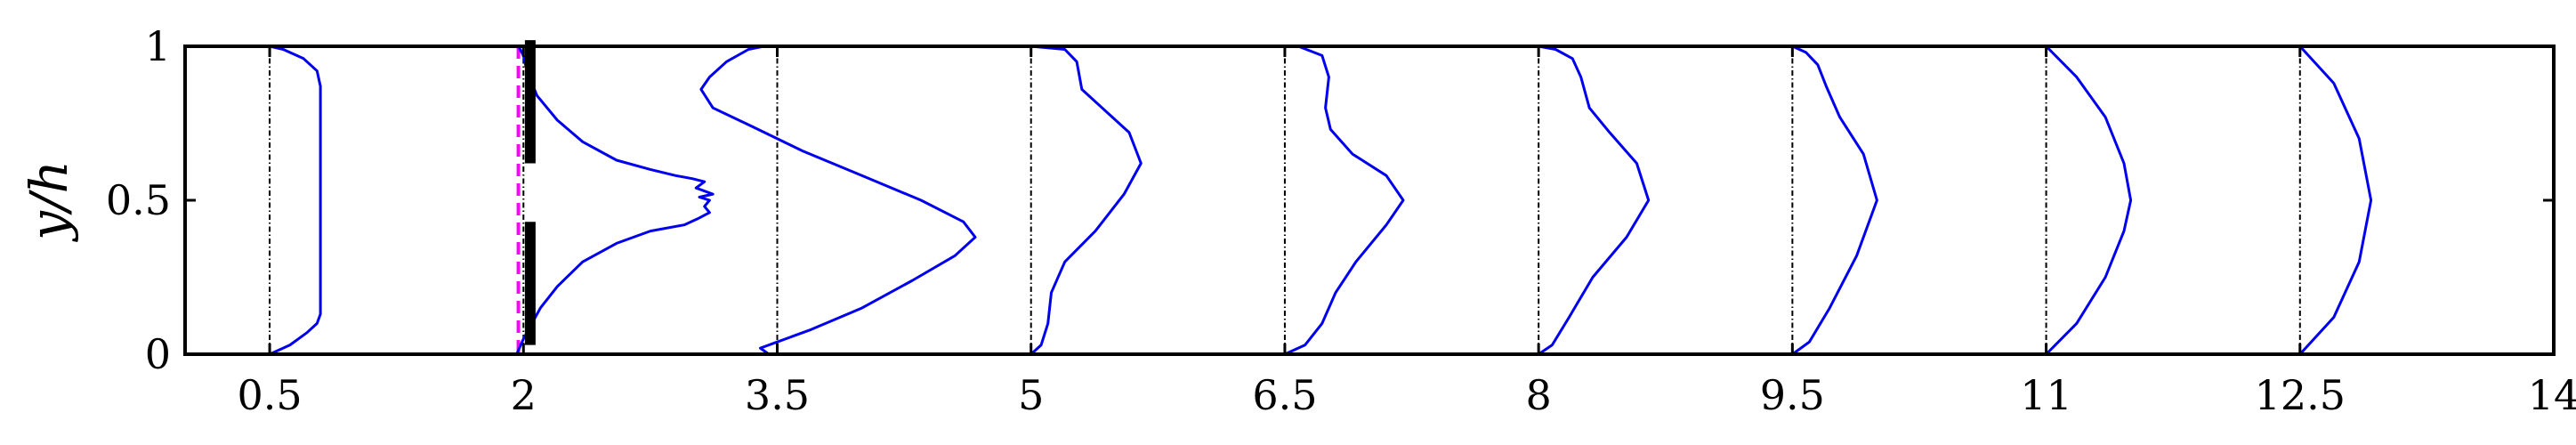 Image resolution: width=2576 pixels, height=445 pixels. Describe the element at coordinates (158, 354) in the screenshot. I see `y-tick-label-1: 0` at that location.